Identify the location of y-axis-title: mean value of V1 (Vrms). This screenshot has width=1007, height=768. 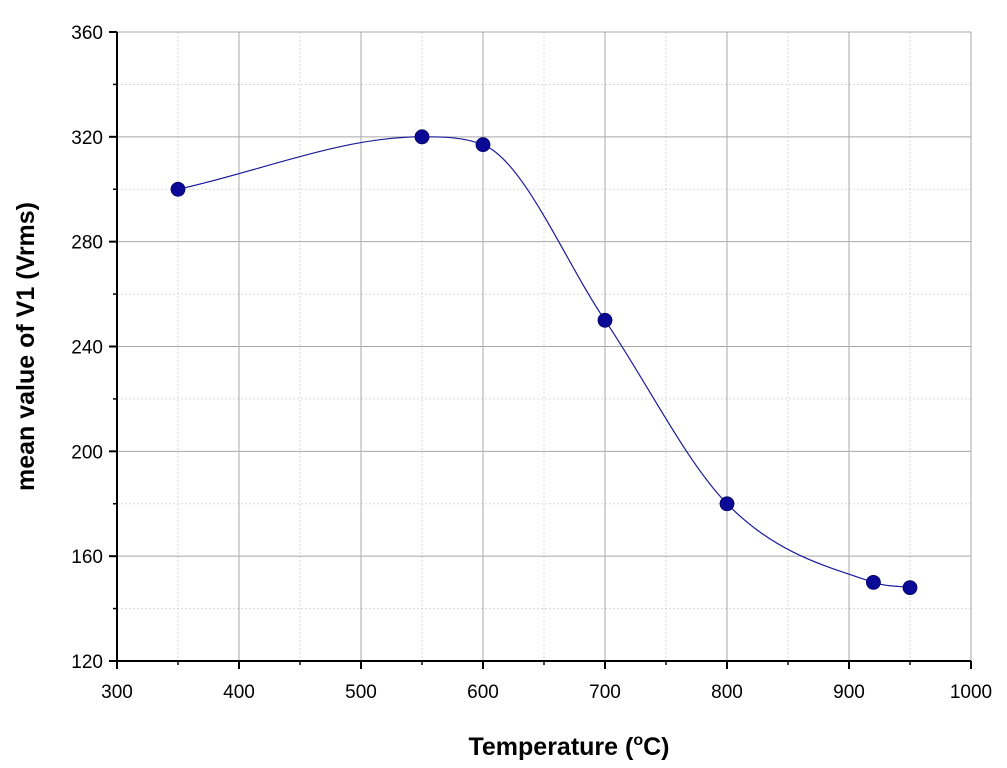
(26, 346).